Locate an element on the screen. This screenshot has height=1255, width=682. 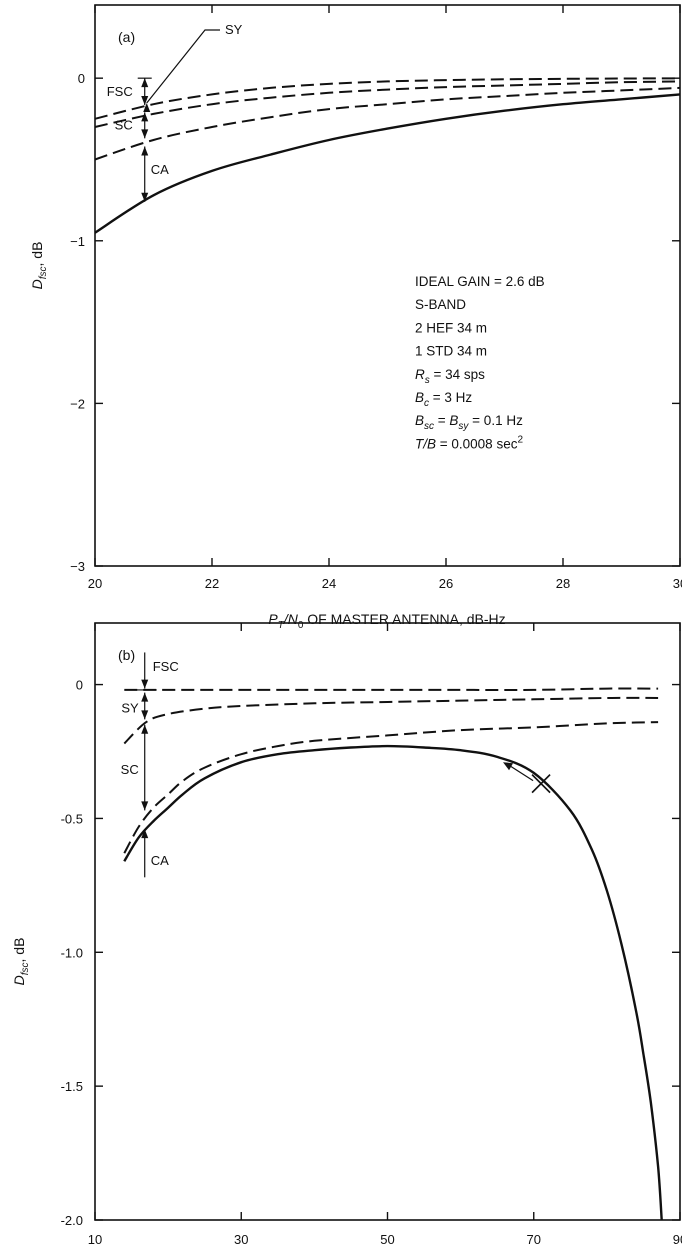
panel-b-ytick-label: -1.5 is located at coordinates (72, 1086).